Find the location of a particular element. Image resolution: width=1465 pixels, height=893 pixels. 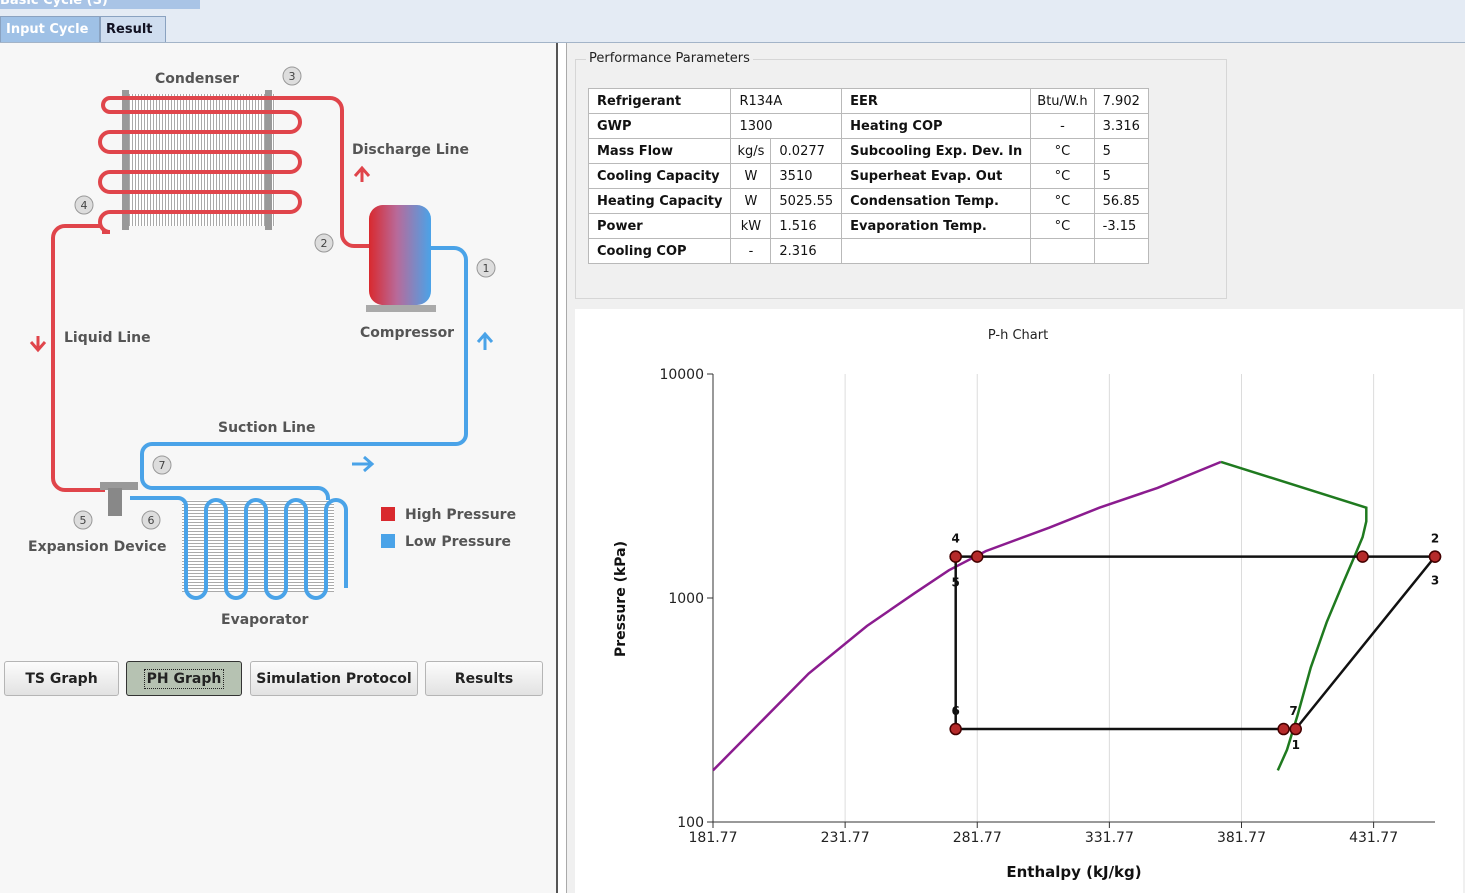

legend-high-label: High Pressure is located at coordinates (460, 515).